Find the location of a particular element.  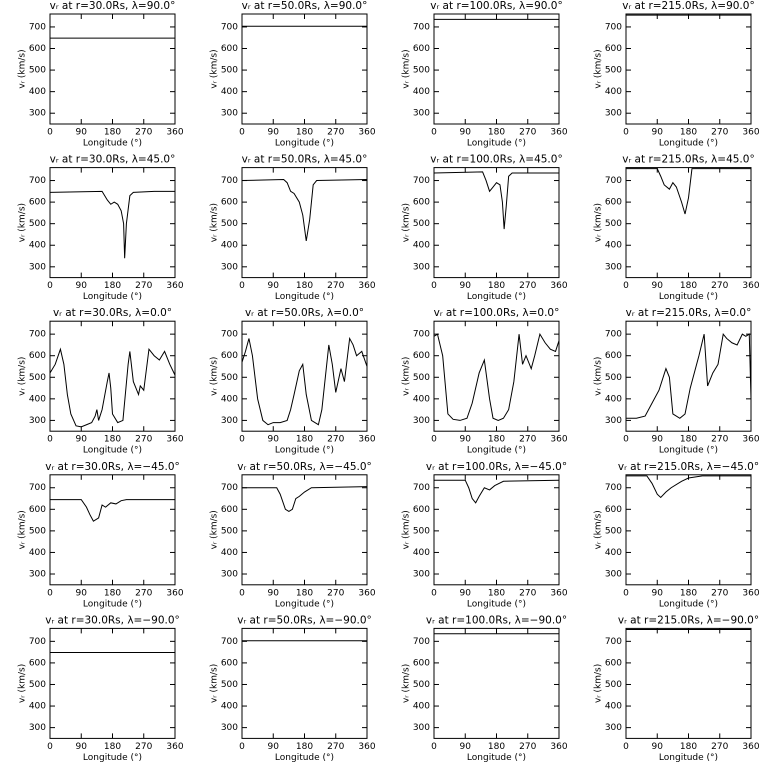

chart-title: vᵣ at r=30.0Rs, λ=0.0° is located at coordinates (112, 313).